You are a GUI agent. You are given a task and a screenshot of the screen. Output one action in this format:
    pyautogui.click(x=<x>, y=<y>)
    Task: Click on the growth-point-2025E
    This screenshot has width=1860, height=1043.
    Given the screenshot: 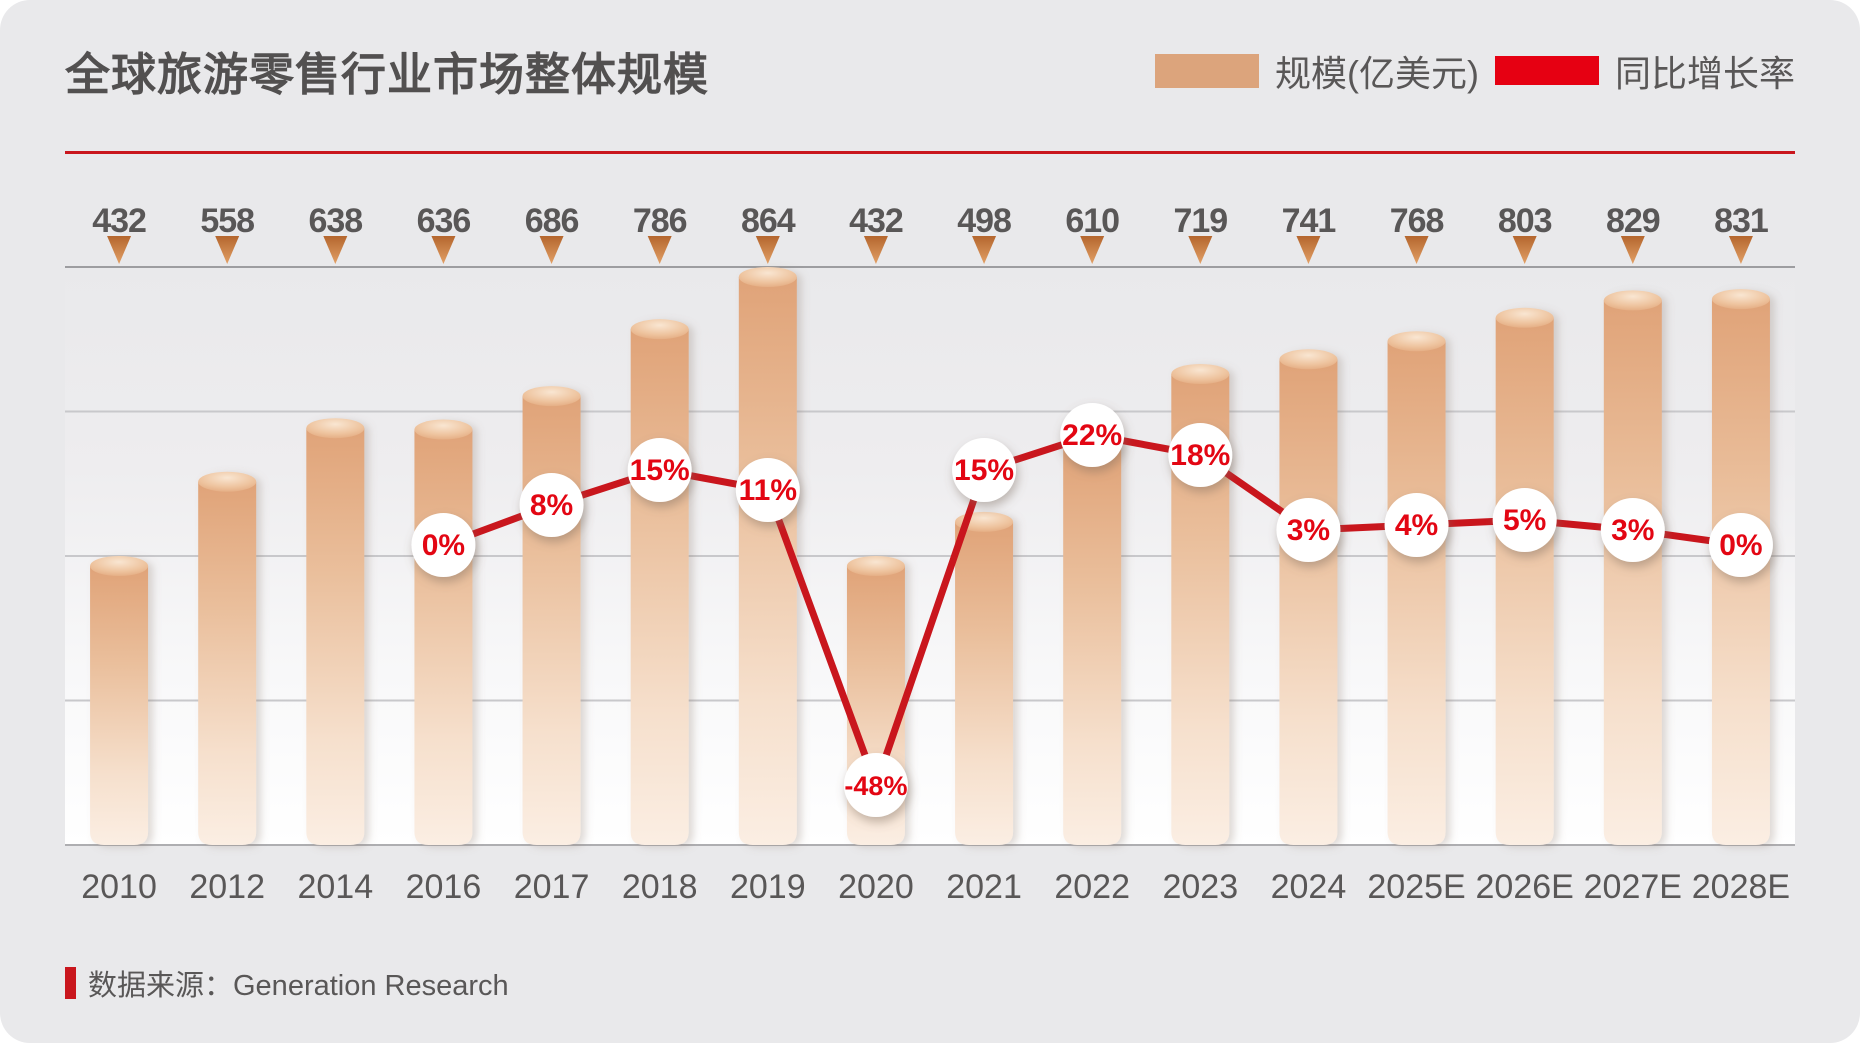 What is the action you would take?
    pyautogui.click(x=1416, y=525)
    